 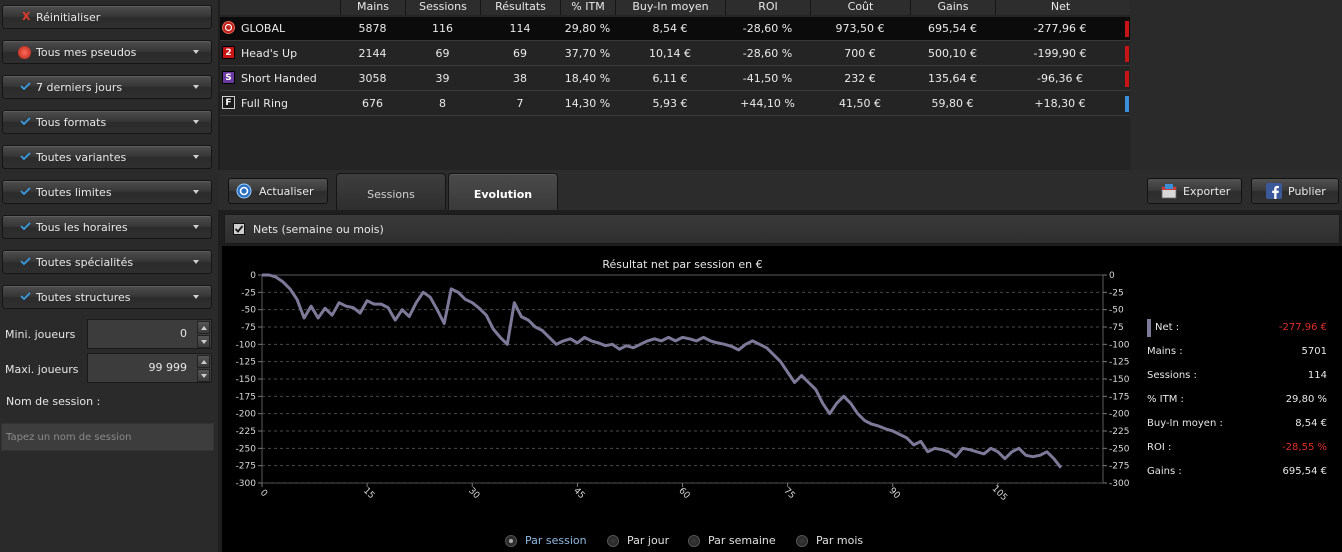 I want to click on y-tick-label: -275, so click(x=246, y=467).